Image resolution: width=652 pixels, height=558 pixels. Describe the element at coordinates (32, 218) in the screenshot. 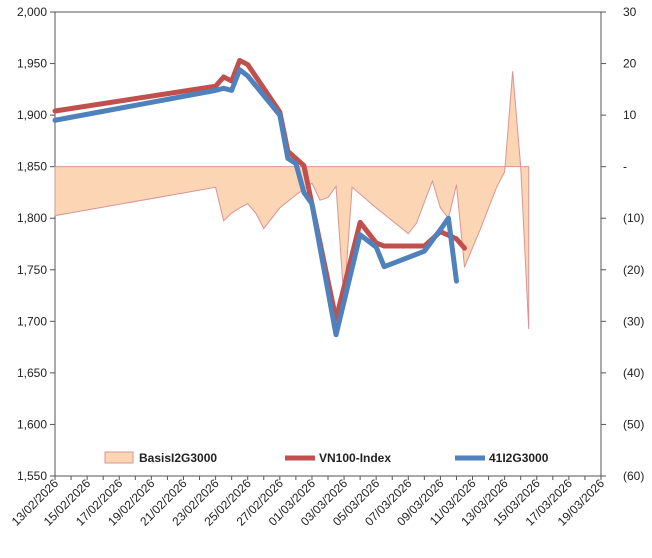

I see `left-axis-label: 1,800` at that location.